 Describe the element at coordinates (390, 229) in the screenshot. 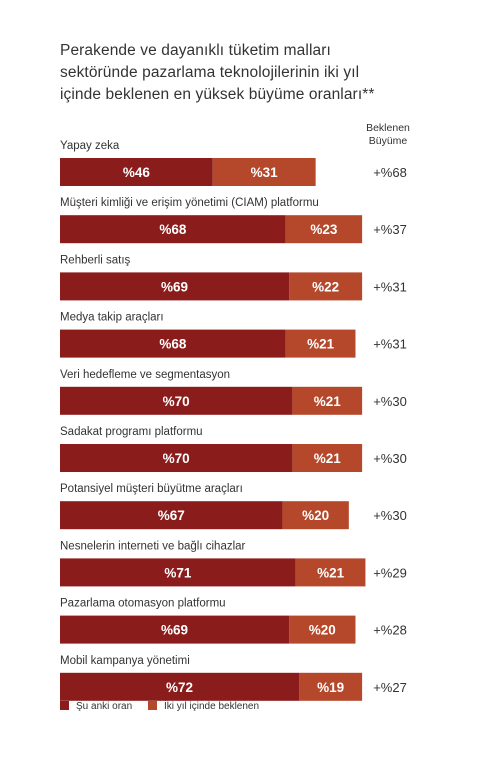

I see `expected-growth-value: +%37` at that location.